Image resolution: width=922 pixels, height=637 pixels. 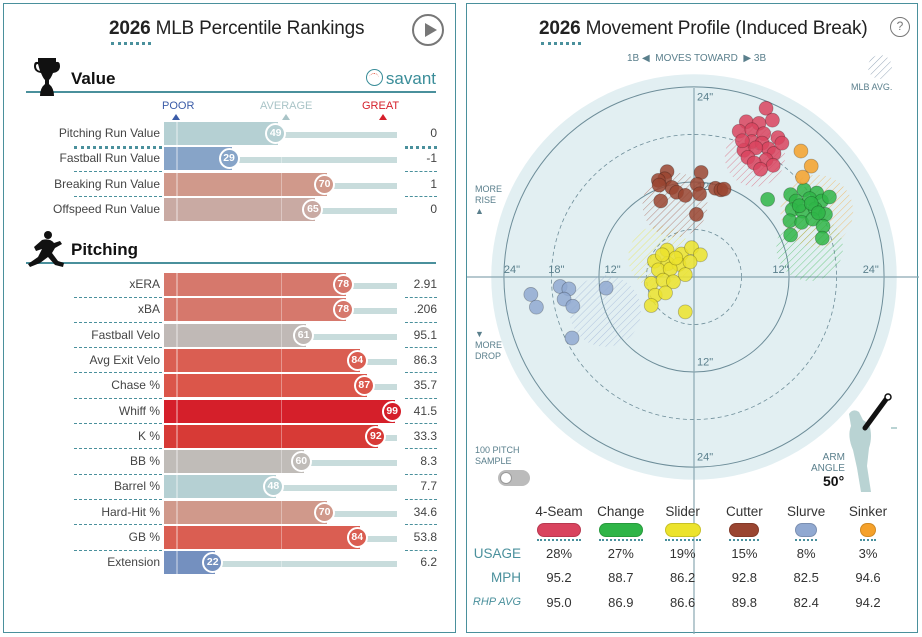 I want to click on percentile-row: xBA 78 .206, so click(x=230, y=309).